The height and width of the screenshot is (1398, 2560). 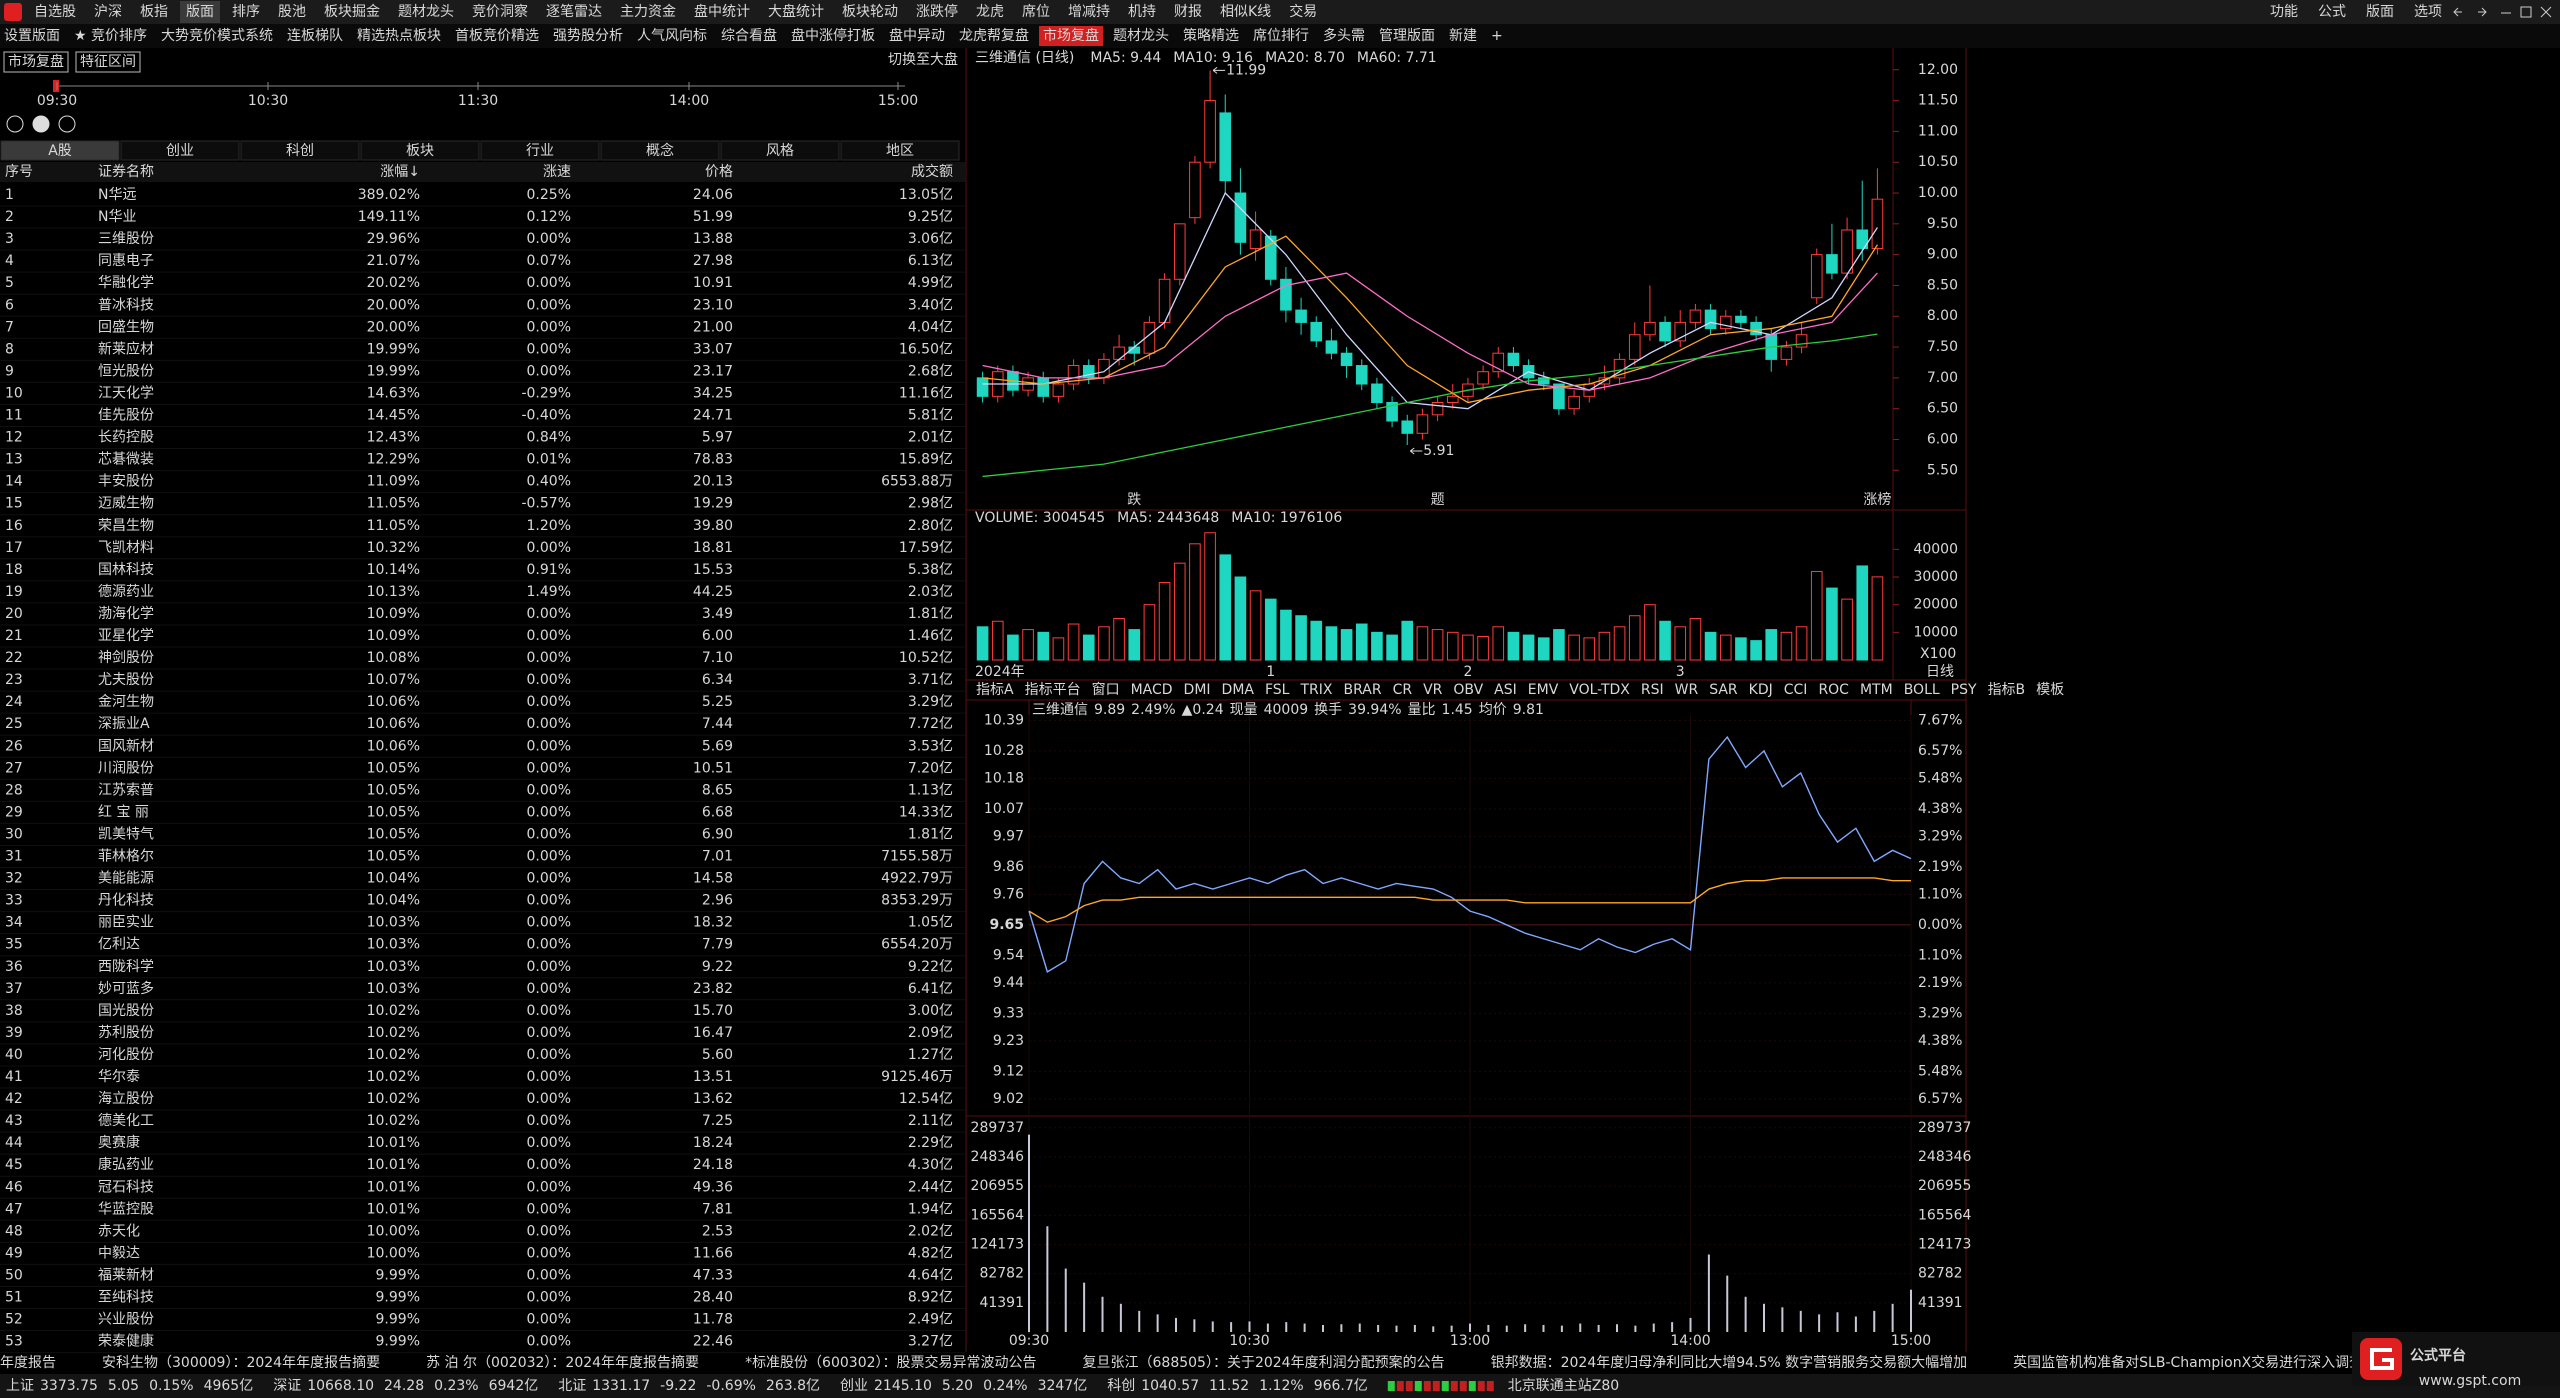 I want to click on indicator-tab: WR, so click(x=1687, y=690).